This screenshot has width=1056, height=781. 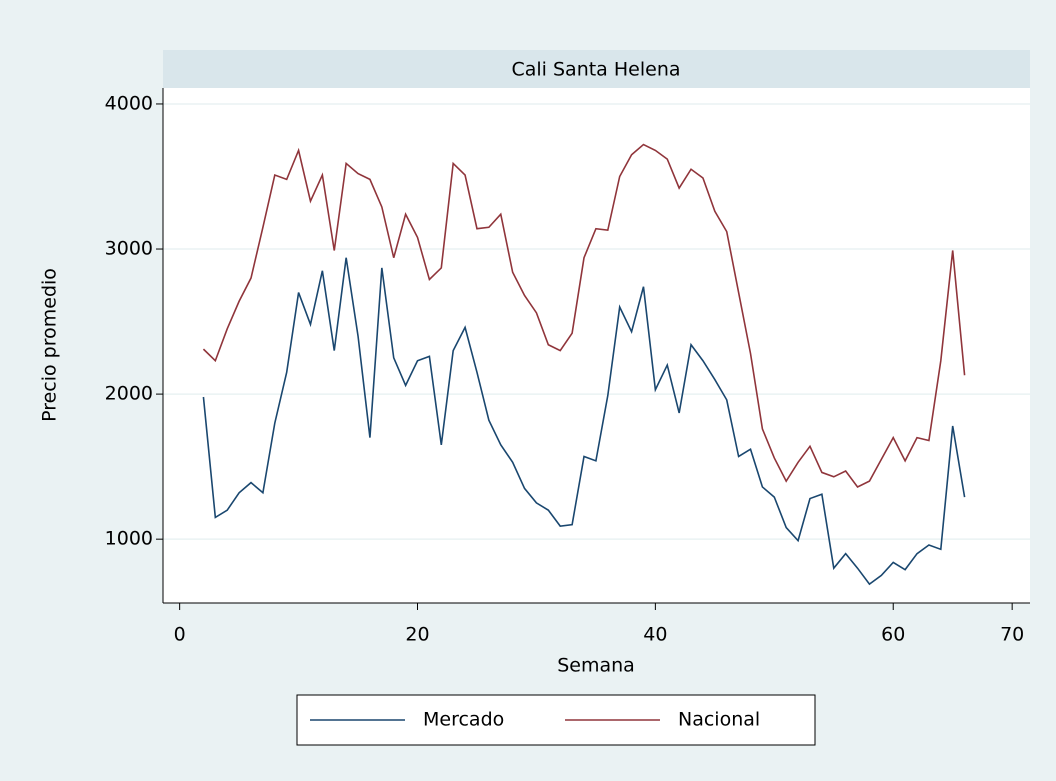 What do you see at coordinates (180, 635) in the screenshot?
I see `x-tick-label: 0` at bounding box center [180, 635].